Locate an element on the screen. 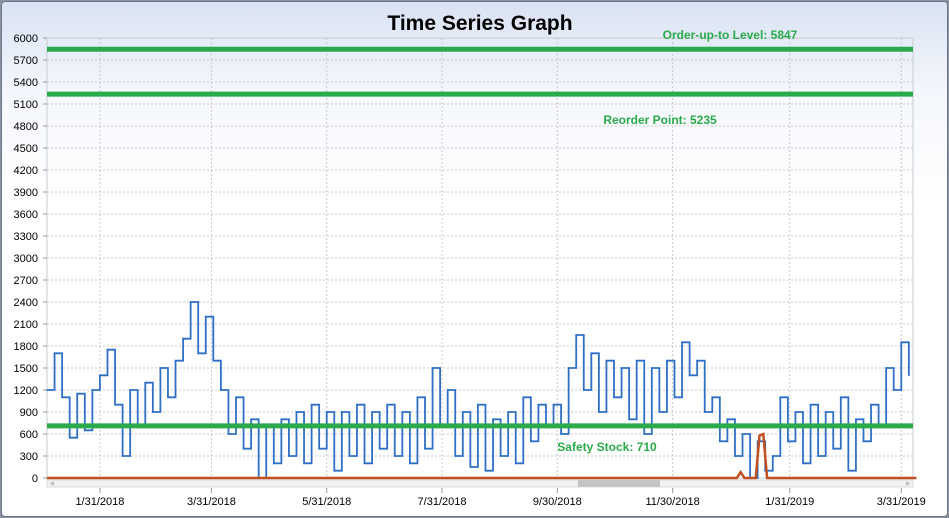  x-tick-label: 9/30/2018 is located at coordinates (557, 502).